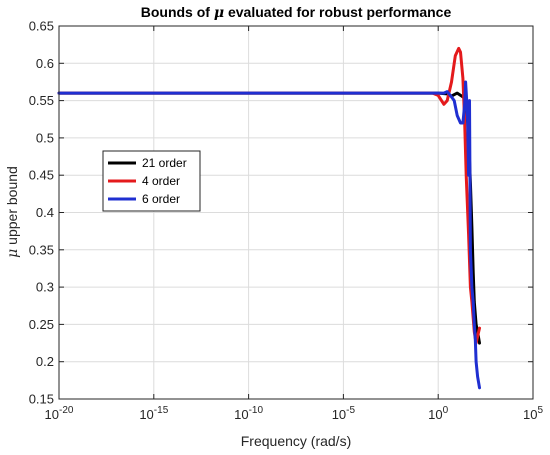  I want to click on ylabel-mu-symbol: μ, so click(13, 253).